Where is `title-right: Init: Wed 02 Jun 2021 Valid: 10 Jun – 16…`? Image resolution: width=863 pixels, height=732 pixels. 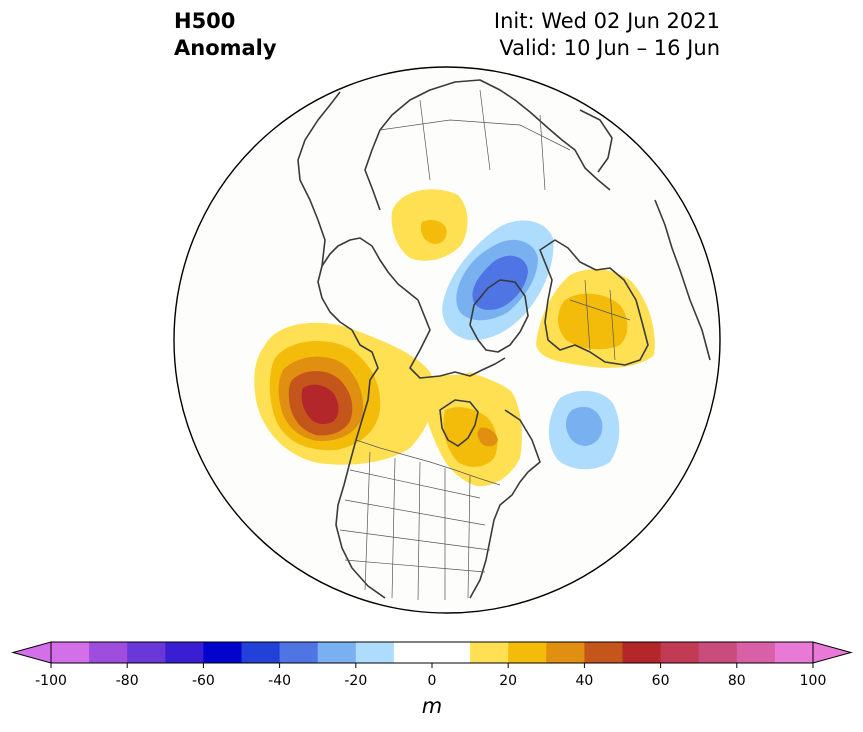
title-right: Init: Wed 02 Jun 2021 Valid: 10 Jun – 16… is located at coordinates (607, 35).